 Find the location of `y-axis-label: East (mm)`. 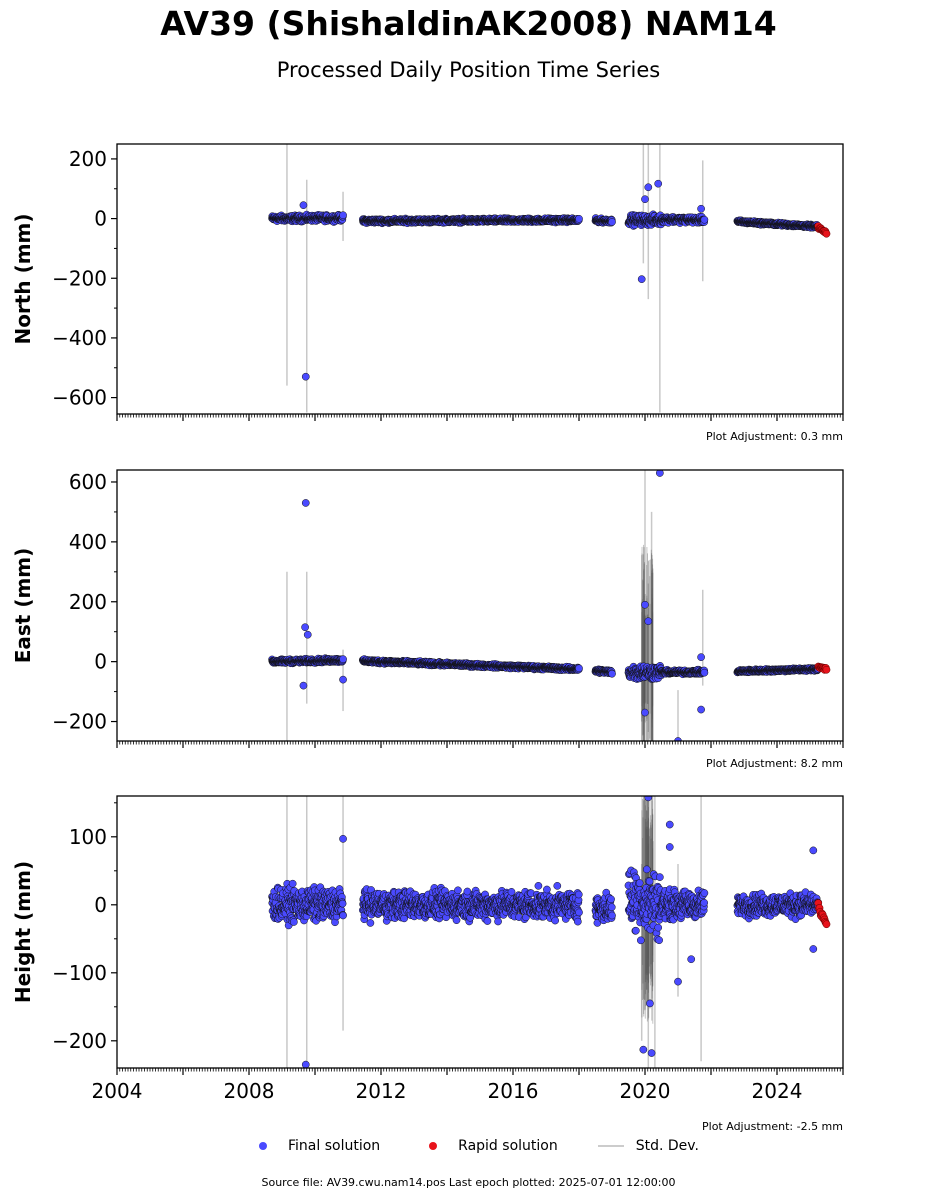

y-axis-label: East (mm) is located at coordinates (23, 606).